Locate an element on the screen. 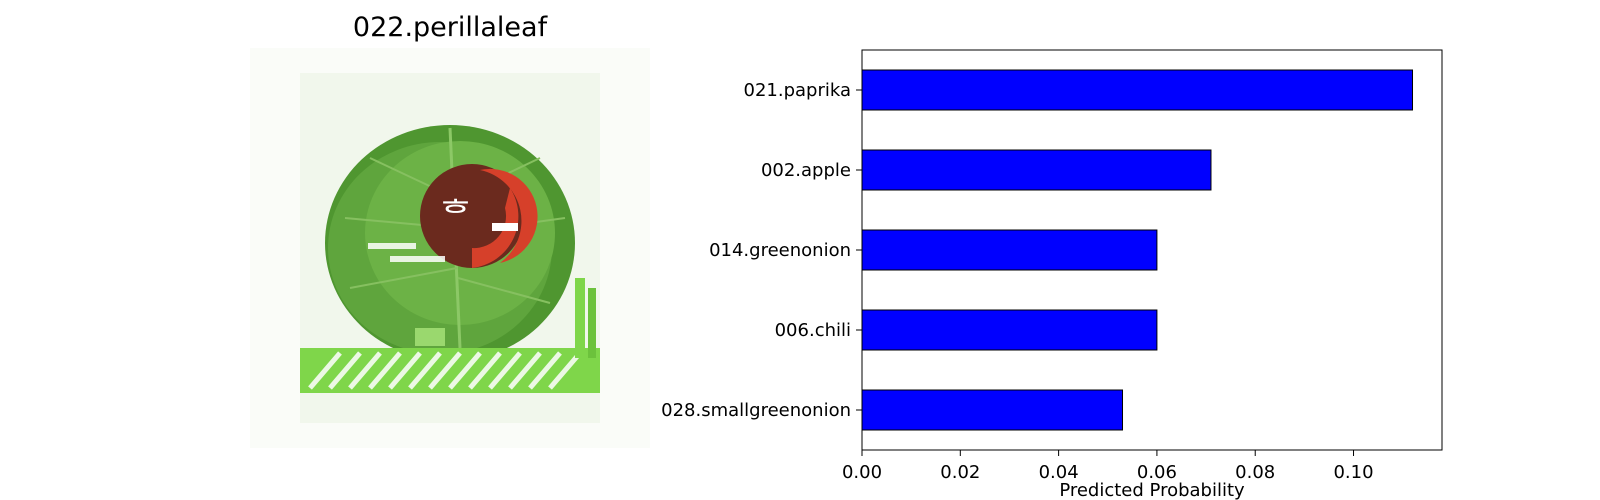 Image resolution: width=1600 pixels, height=500 pixels. svg-text: ᄒ is located at coordinates (455, 215).